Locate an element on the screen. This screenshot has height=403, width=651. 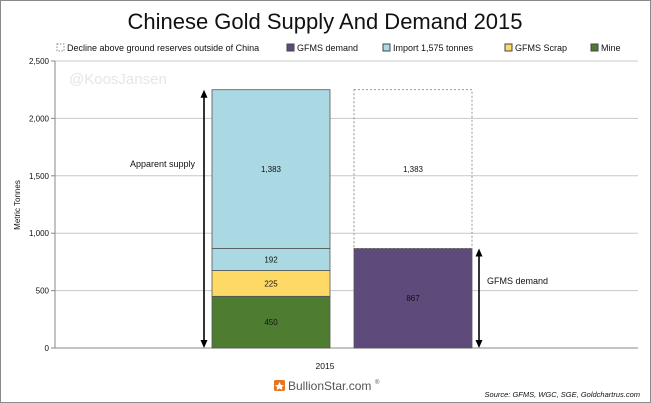
legend-swatch-scrap is located at coordinates (508, 47).